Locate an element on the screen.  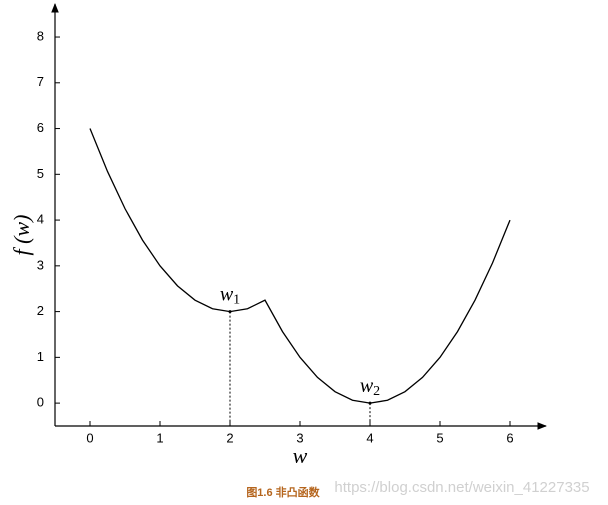
watermark: https://blog.csdn.net/weixin_41227335 is located at coordinates (461, 487).